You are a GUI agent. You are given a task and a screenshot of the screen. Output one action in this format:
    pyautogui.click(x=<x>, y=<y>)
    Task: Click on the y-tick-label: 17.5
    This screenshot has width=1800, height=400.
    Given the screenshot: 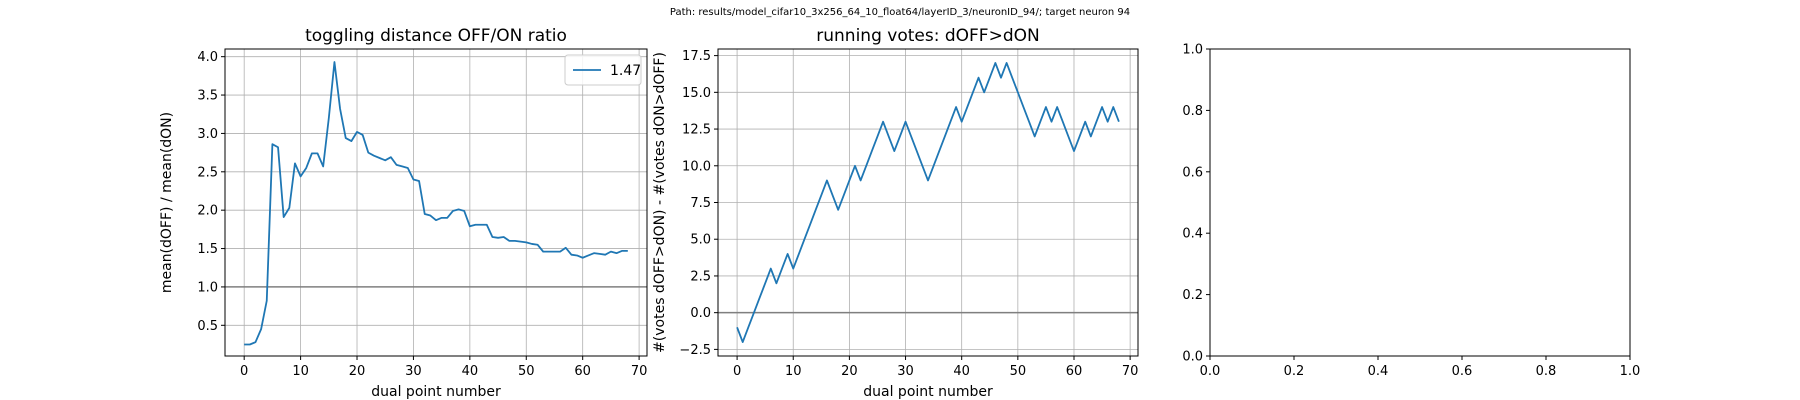 What is the action you would take?
    pyautogui.click(x=696, y=56)
    